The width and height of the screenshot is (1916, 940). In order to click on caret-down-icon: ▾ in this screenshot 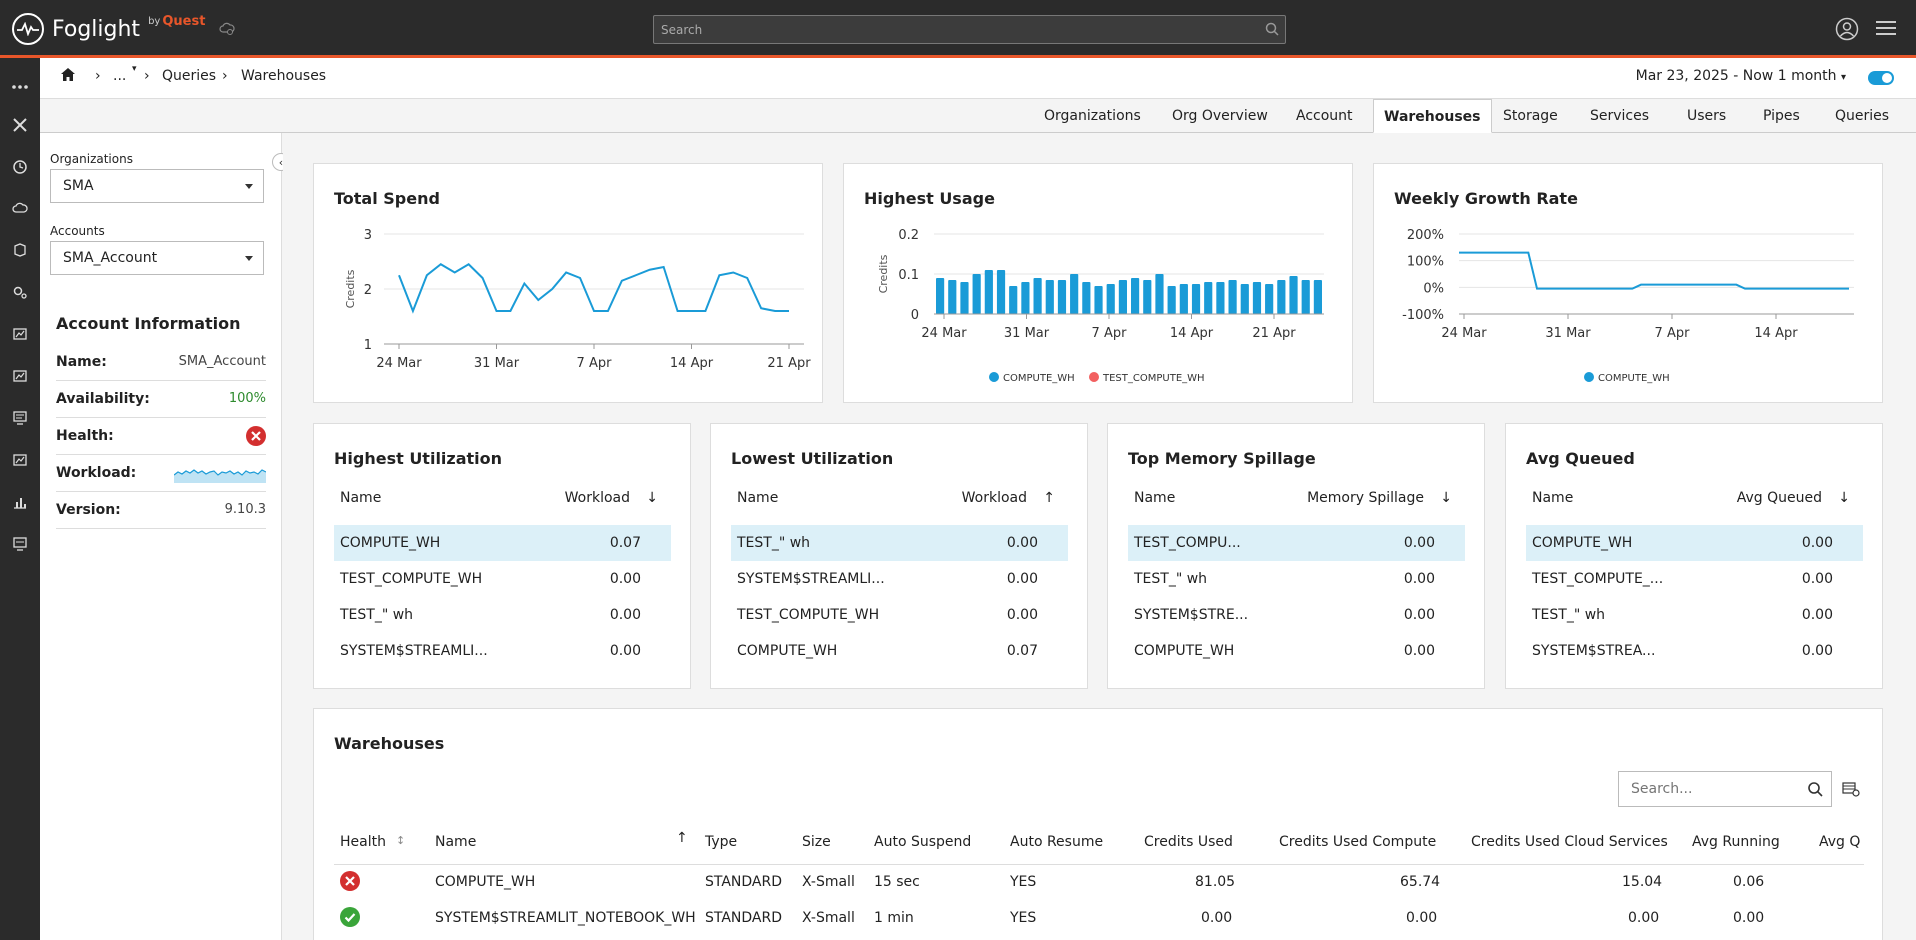, I will do `click(134, 69)`.